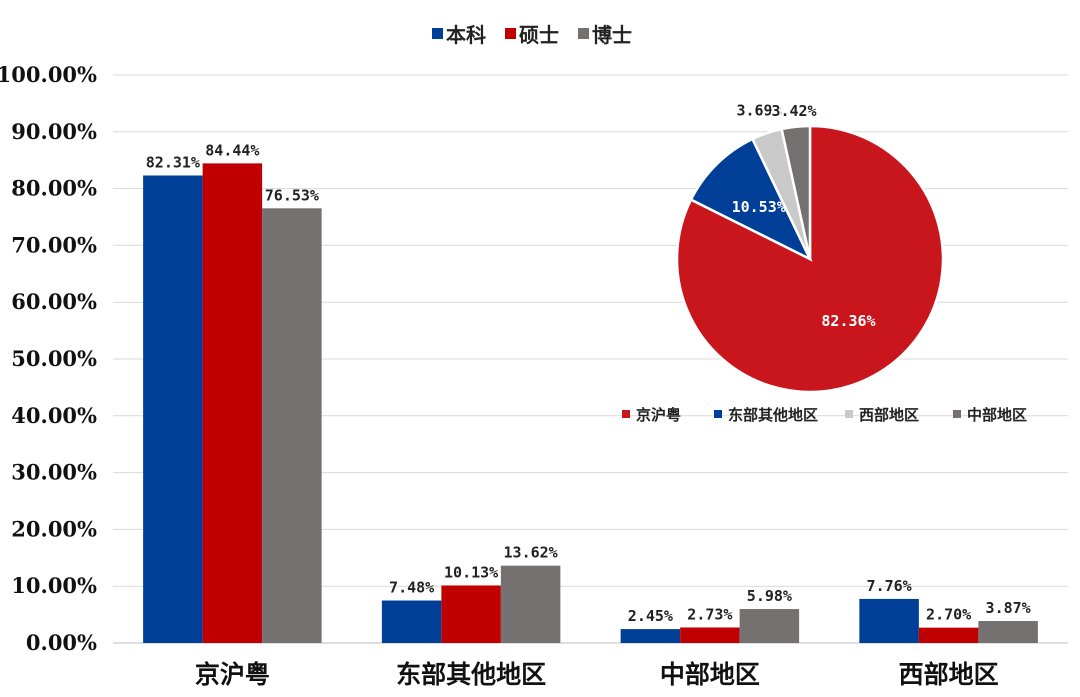  I want to click on x-category-label: 中部地区, so click(710, 674).